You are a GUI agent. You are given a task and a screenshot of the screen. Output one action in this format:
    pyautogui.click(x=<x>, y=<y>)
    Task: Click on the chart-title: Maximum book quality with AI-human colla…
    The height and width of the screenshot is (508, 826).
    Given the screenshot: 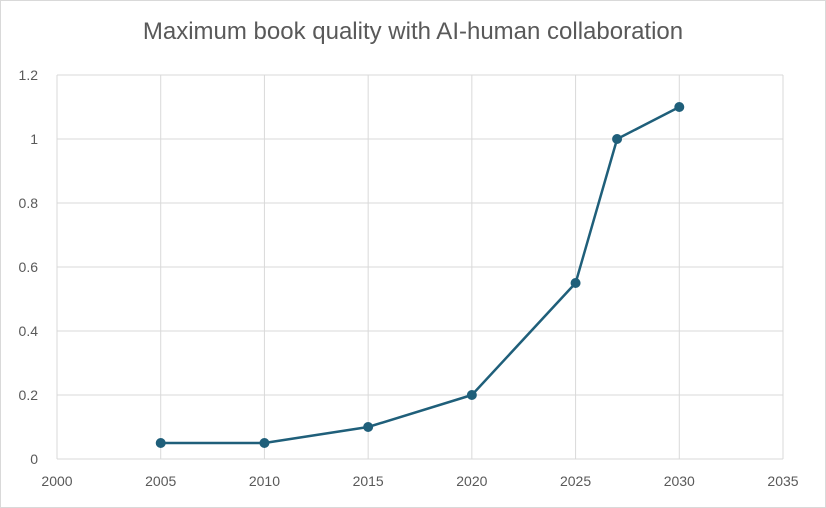 What is the action you would take?
    pyautogui.click(x=413, y=31)
    